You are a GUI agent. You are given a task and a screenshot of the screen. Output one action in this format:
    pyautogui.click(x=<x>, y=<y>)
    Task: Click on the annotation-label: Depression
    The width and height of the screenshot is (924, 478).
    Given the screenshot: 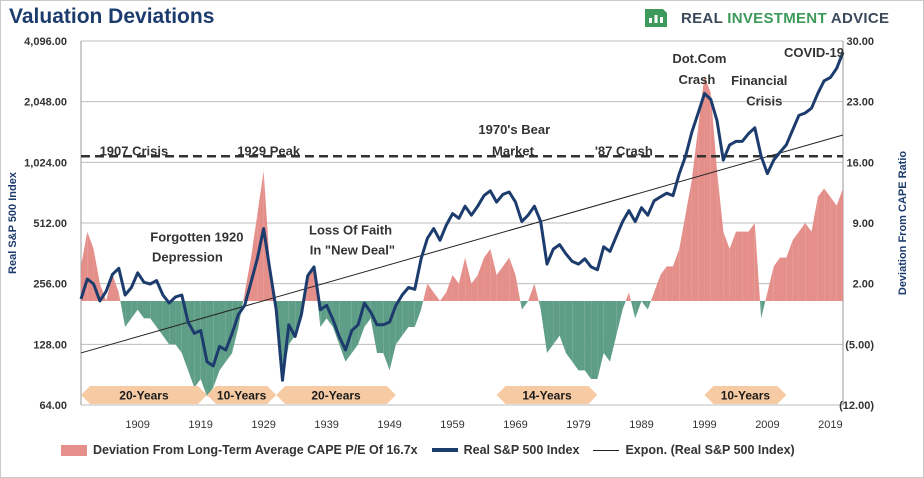 What is the action you would take?
    pyautogui.click(x=187, y=256)
    